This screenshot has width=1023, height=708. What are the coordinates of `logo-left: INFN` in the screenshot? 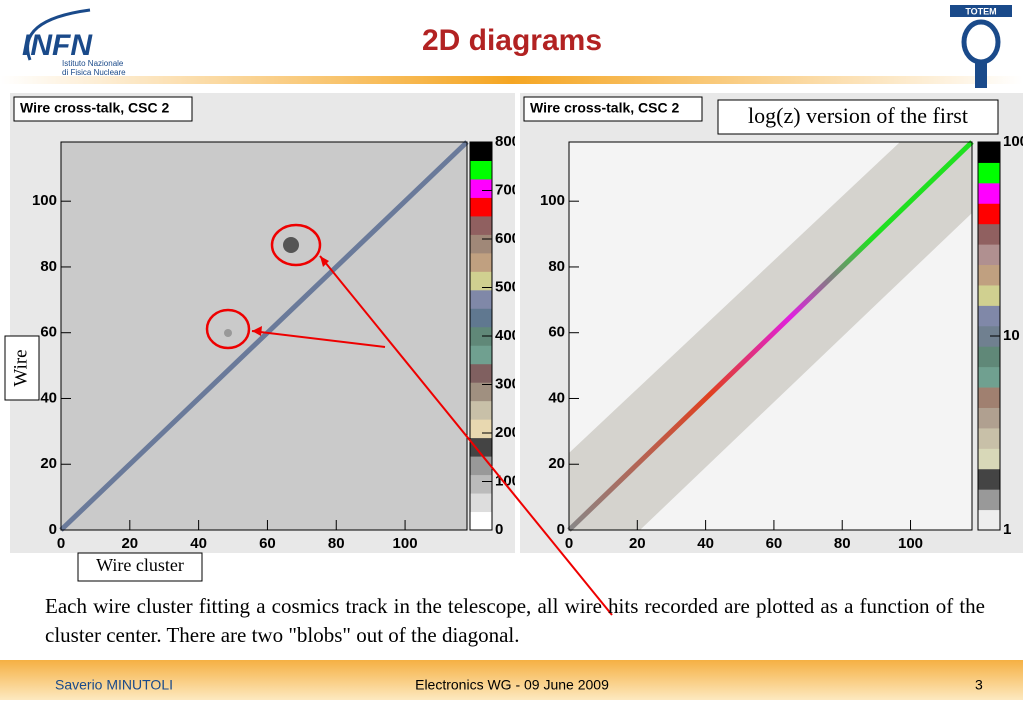 It's located at (57, 45).